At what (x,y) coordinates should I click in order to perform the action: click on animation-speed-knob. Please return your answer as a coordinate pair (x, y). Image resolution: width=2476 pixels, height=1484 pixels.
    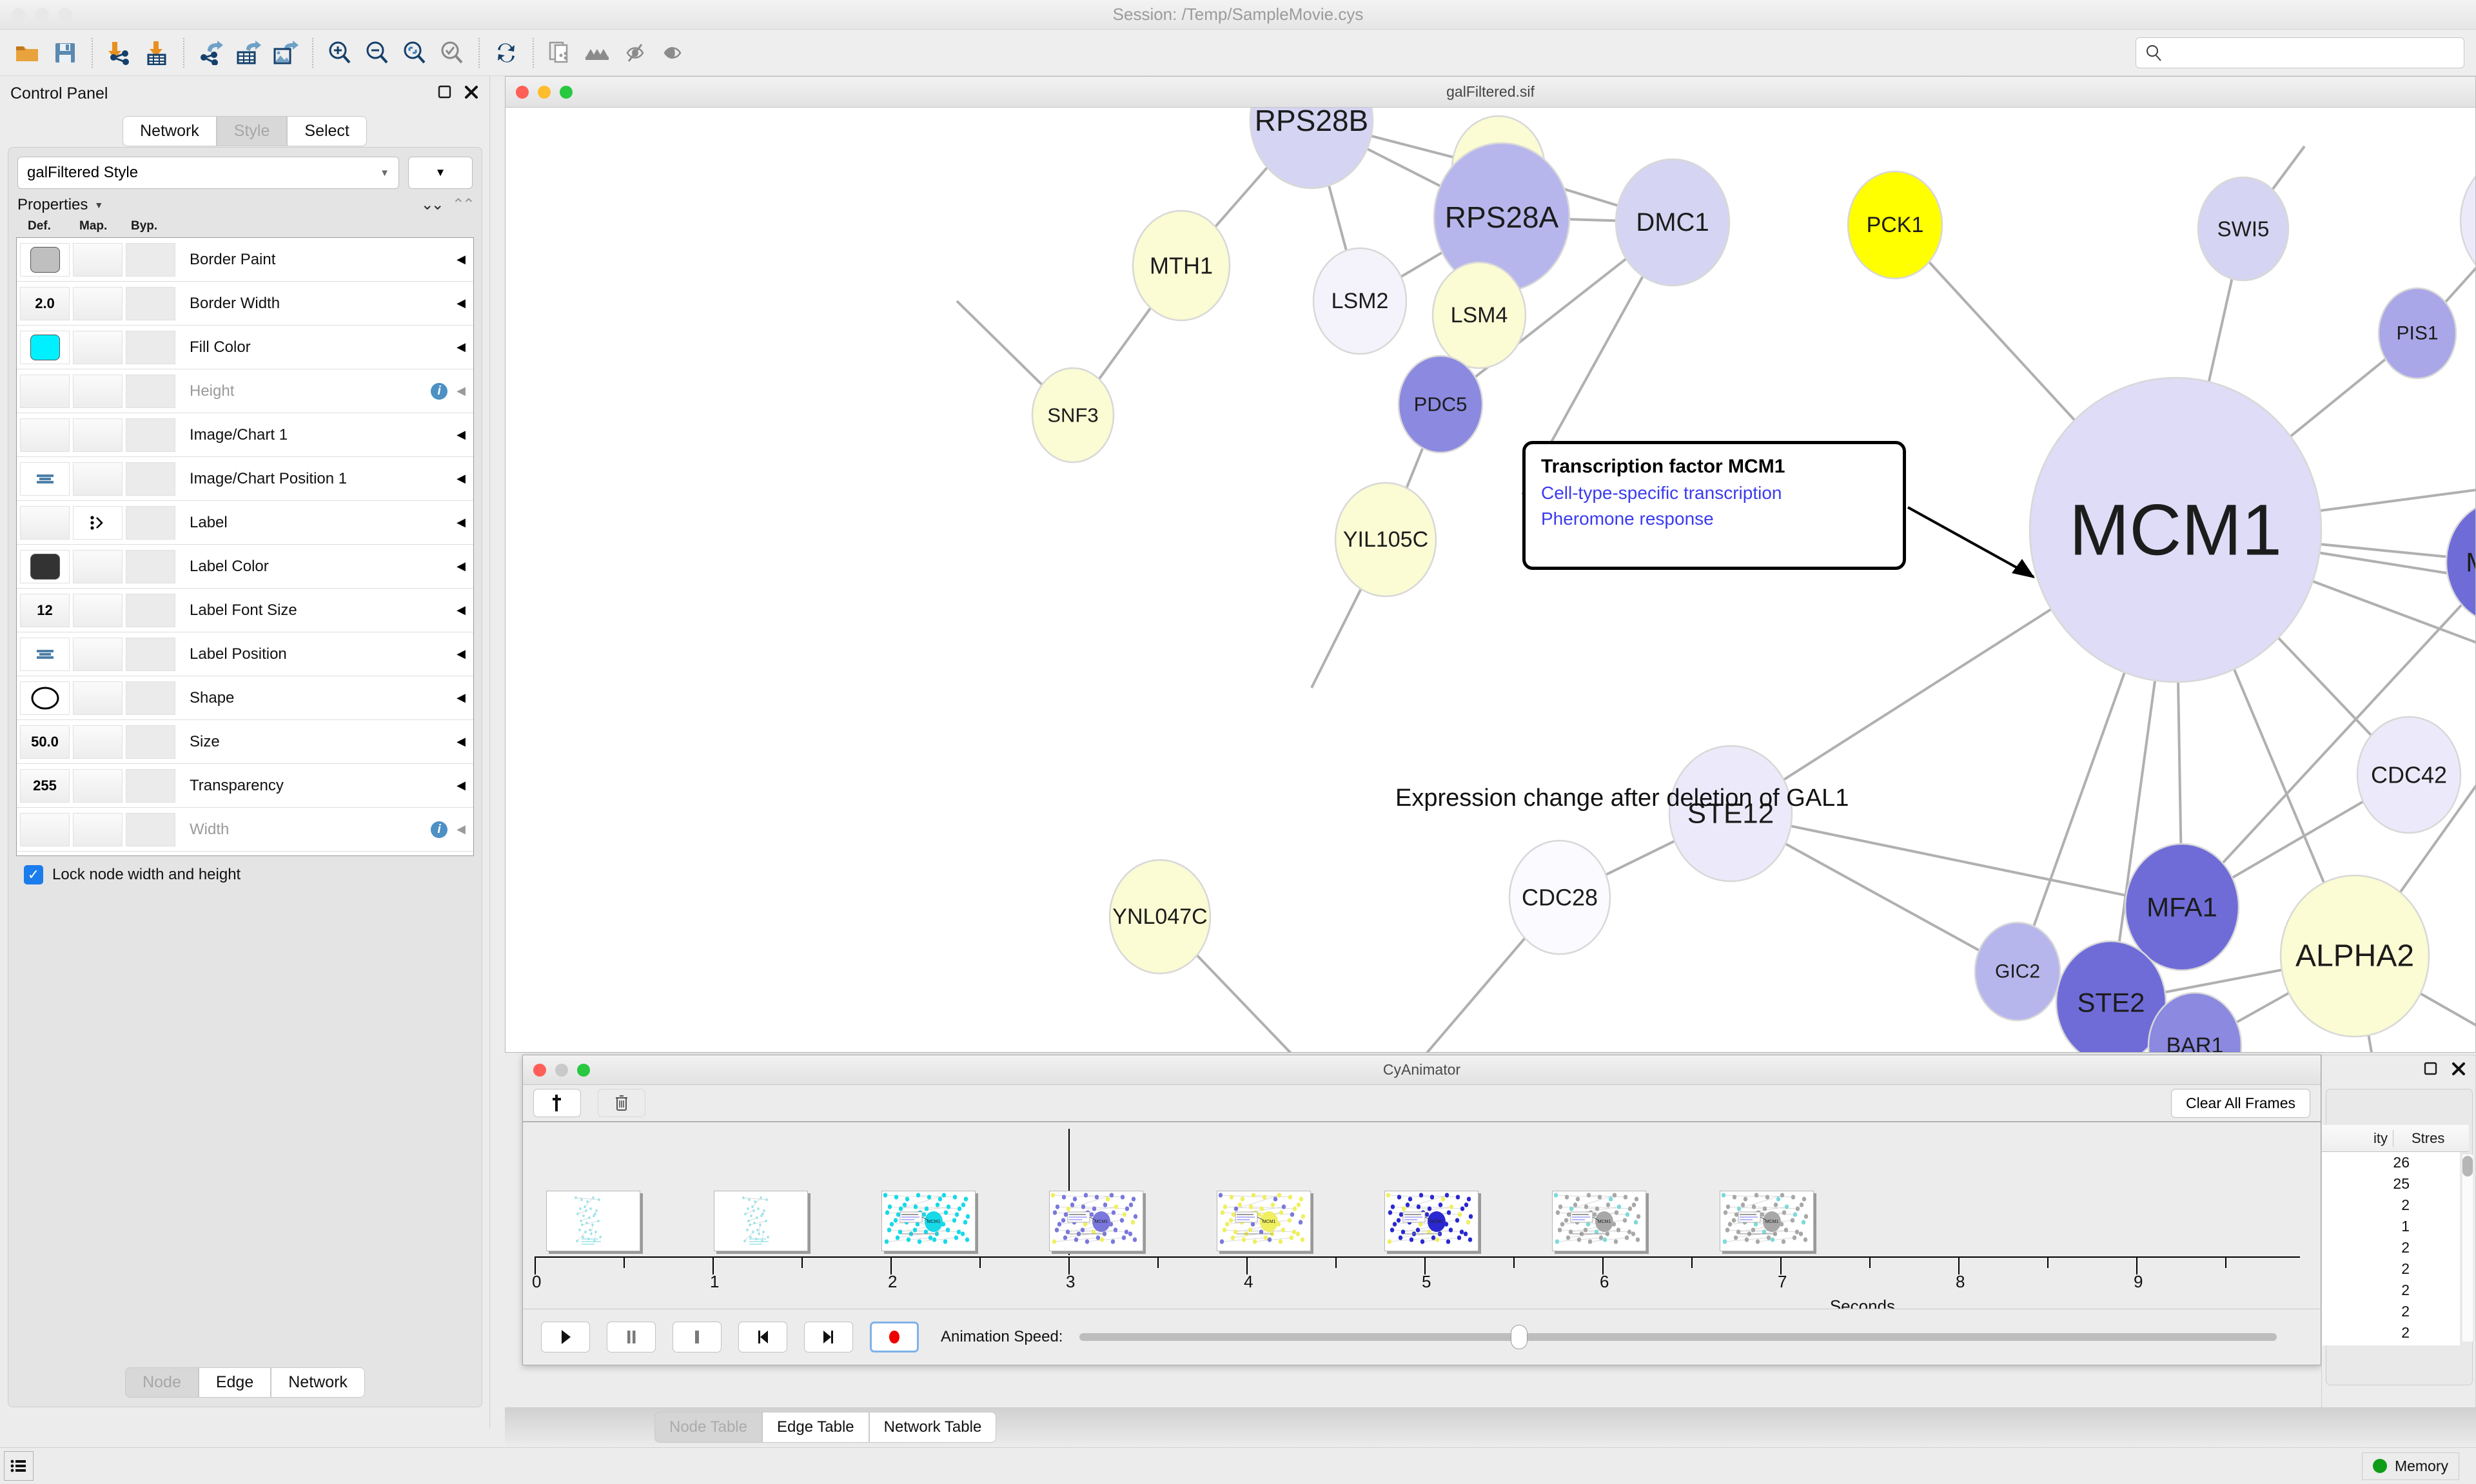
    Looking at the image, I should click on (1519, 1337).